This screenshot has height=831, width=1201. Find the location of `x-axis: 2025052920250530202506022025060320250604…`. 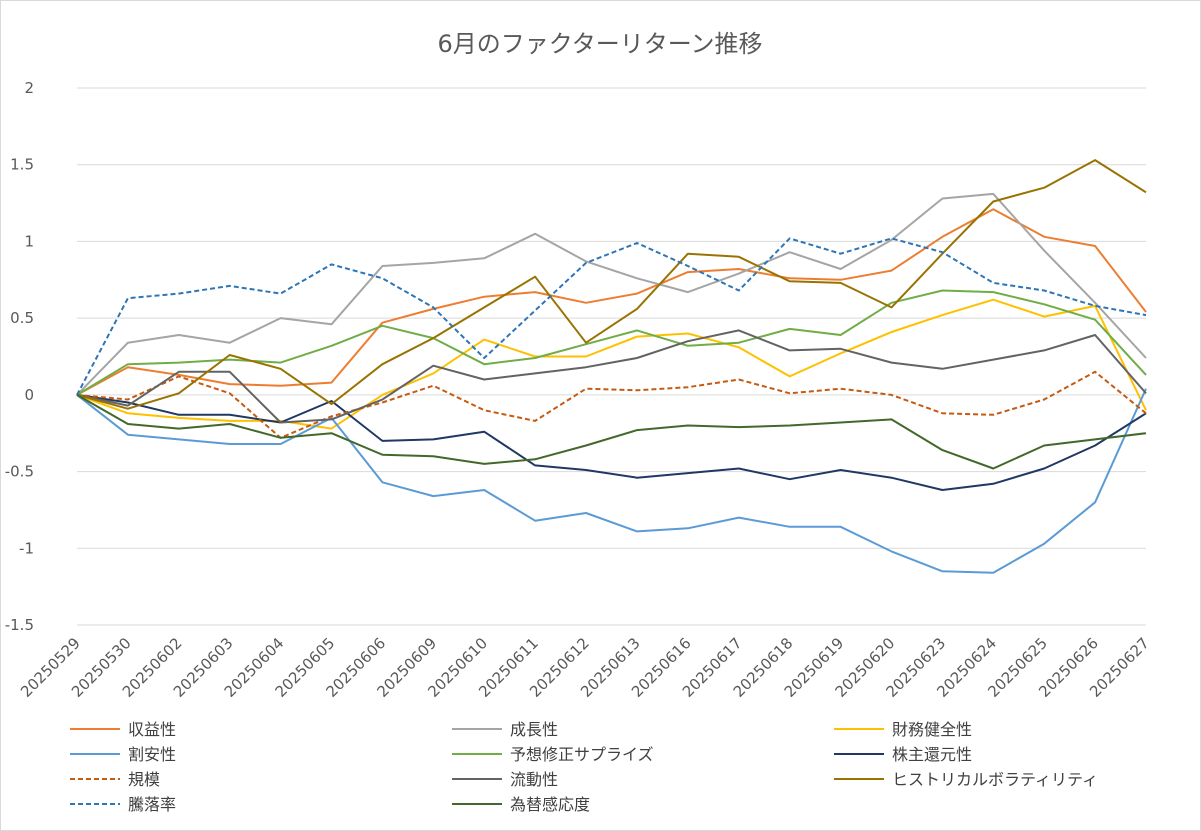

x-axis: 2025052920250530202506022025060320250604… is located at coordinates (585, 667).